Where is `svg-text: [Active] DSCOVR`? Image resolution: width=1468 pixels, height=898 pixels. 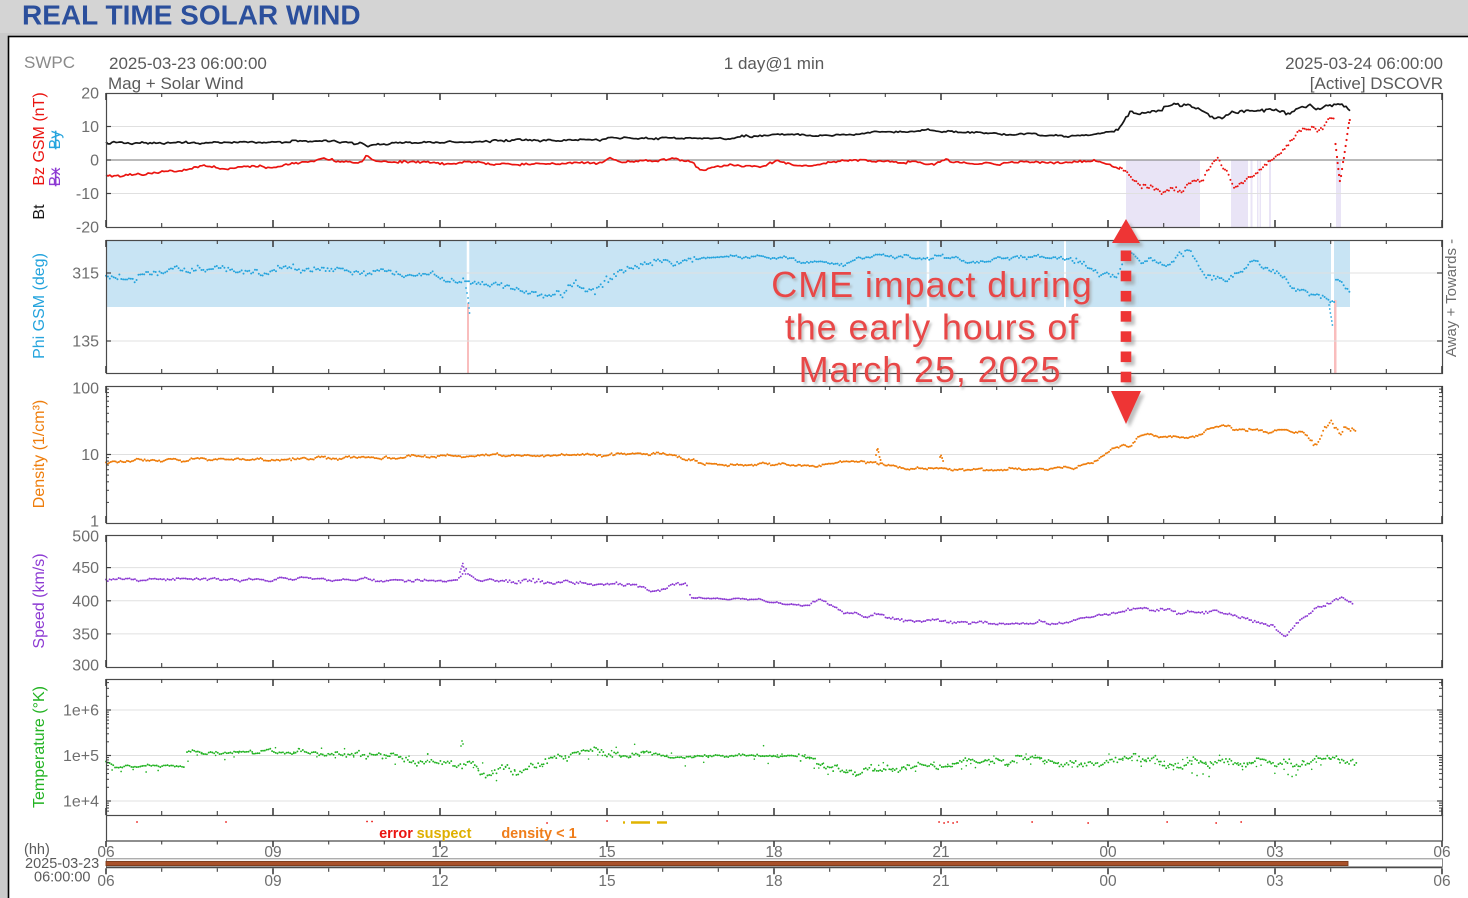 svg-text: [Active] DSCOVR is located at coordinates (1376, 83).